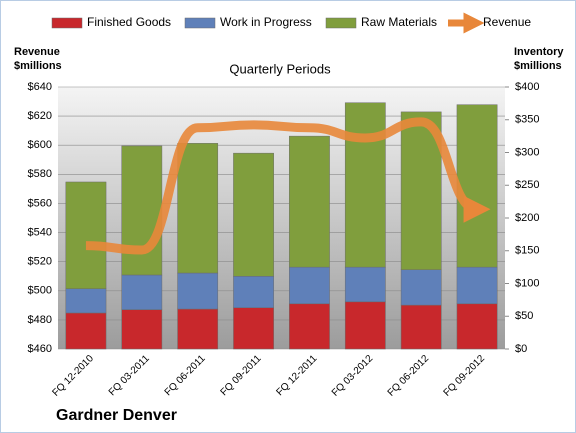 Image resolution: width=576 pixels, height=433 pixels. What do you see at coordinates (524, 316) in the screenshot?
I see `y2-tick-label: $50` at bounding box center [524, 316].